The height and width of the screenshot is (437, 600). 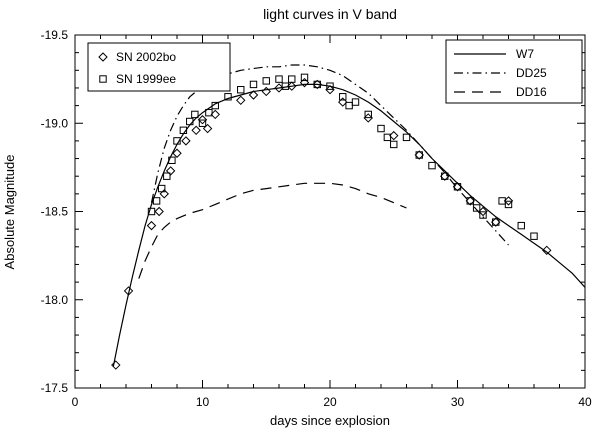 I want to click on legend-box, so click(x=514, y=71).